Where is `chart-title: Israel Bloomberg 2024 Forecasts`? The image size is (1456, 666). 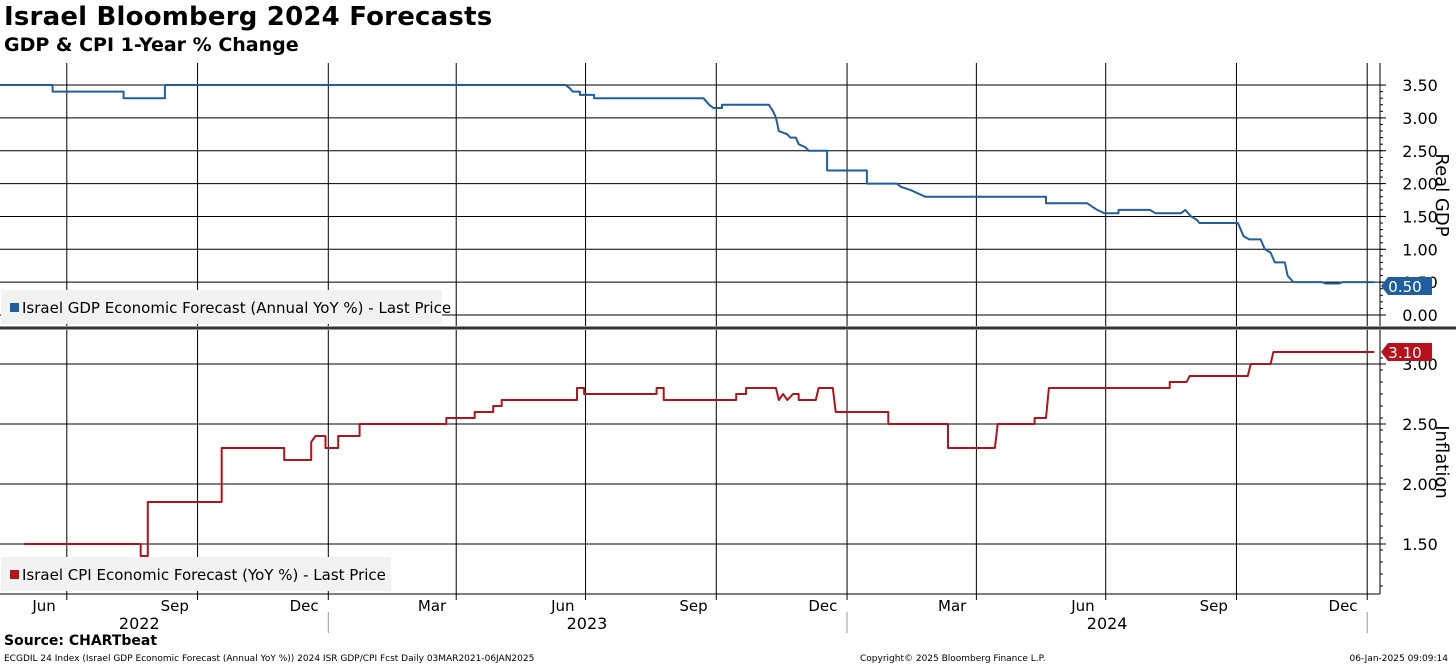 chart-title: Israel Bloomberg 2024 Forecasts is located at coordinates (248, 17).